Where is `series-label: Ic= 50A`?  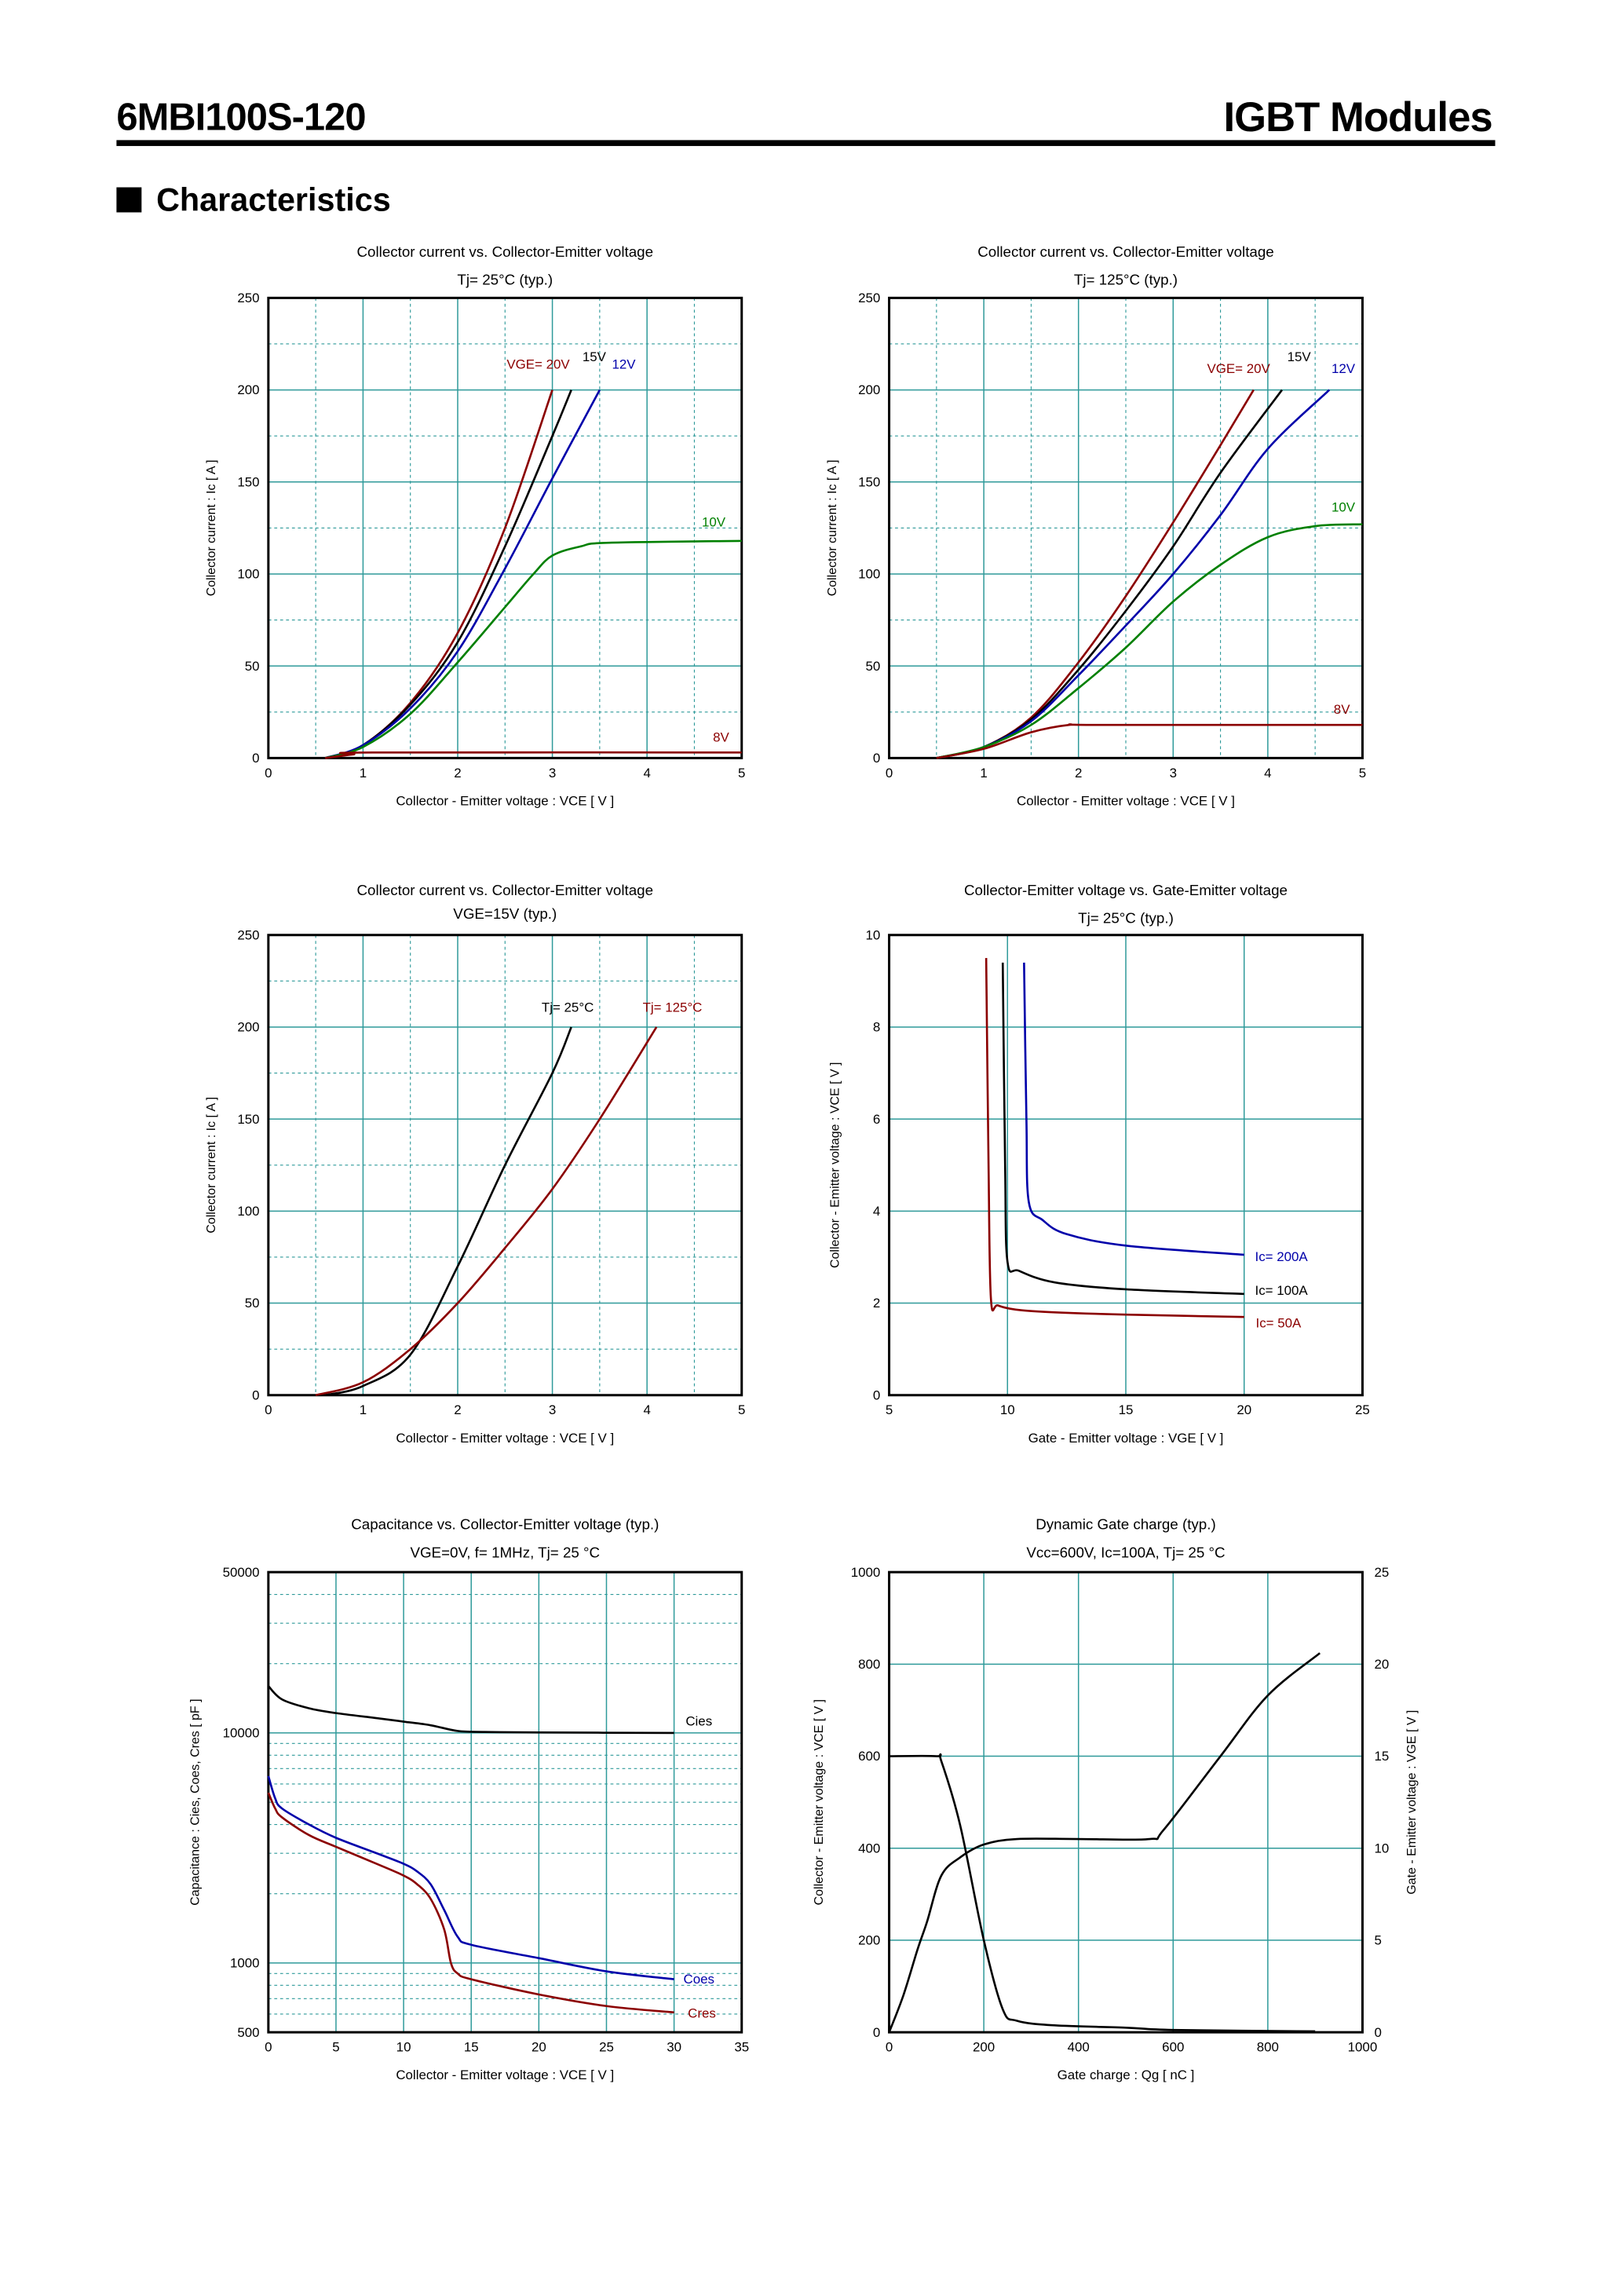 series-label: Ic= 50A is located at coordinates (1279, 1323).